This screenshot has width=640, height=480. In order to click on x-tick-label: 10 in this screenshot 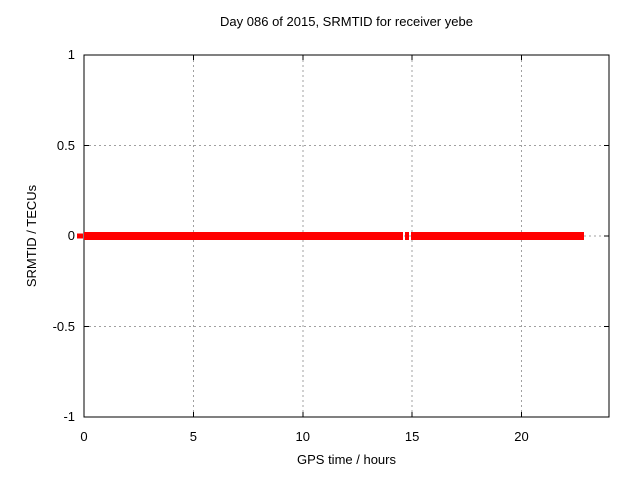, I will do `click(302, 436)`.